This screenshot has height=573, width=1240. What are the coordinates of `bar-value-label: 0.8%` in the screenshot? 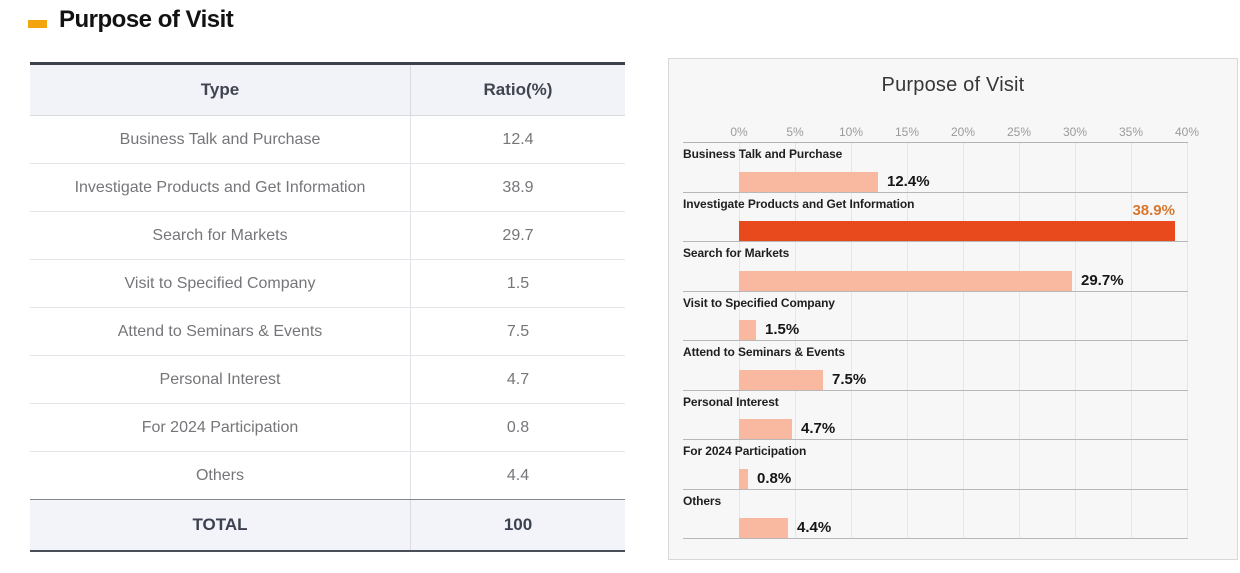 It's located at (774, 478).